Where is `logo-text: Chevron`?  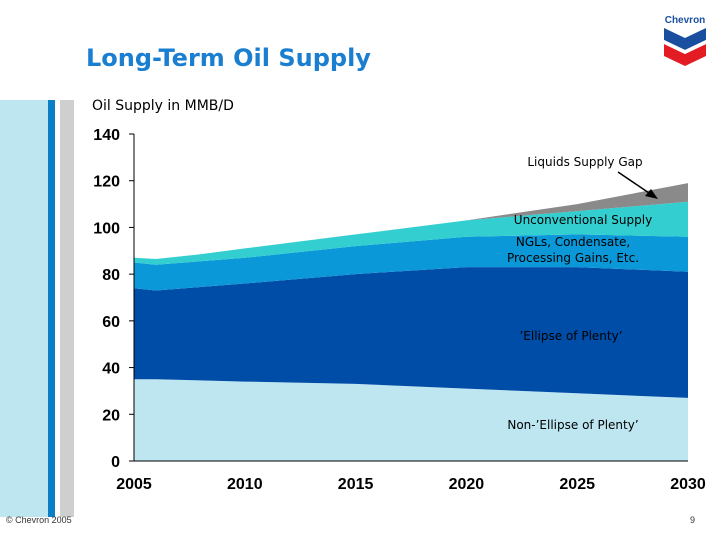 logo-text: Chevron is located at coordinates (685, 20).